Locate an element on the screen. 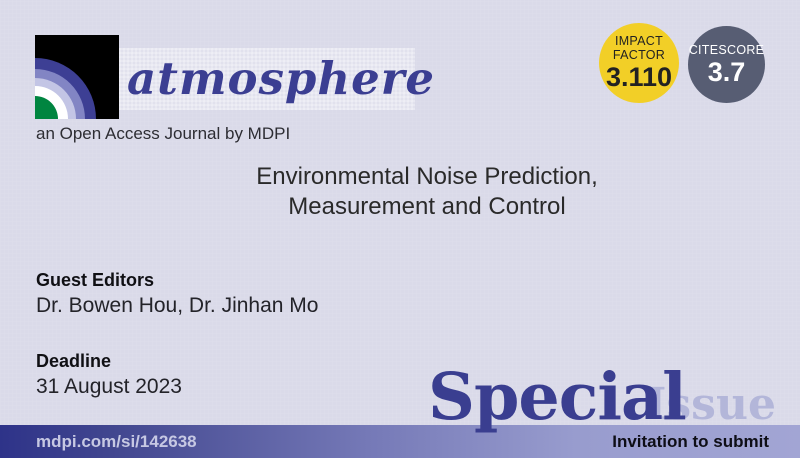 The height and width of the screenshot is (458, 800). citescore-value: 3.7 is located at coordinates (726, 71).